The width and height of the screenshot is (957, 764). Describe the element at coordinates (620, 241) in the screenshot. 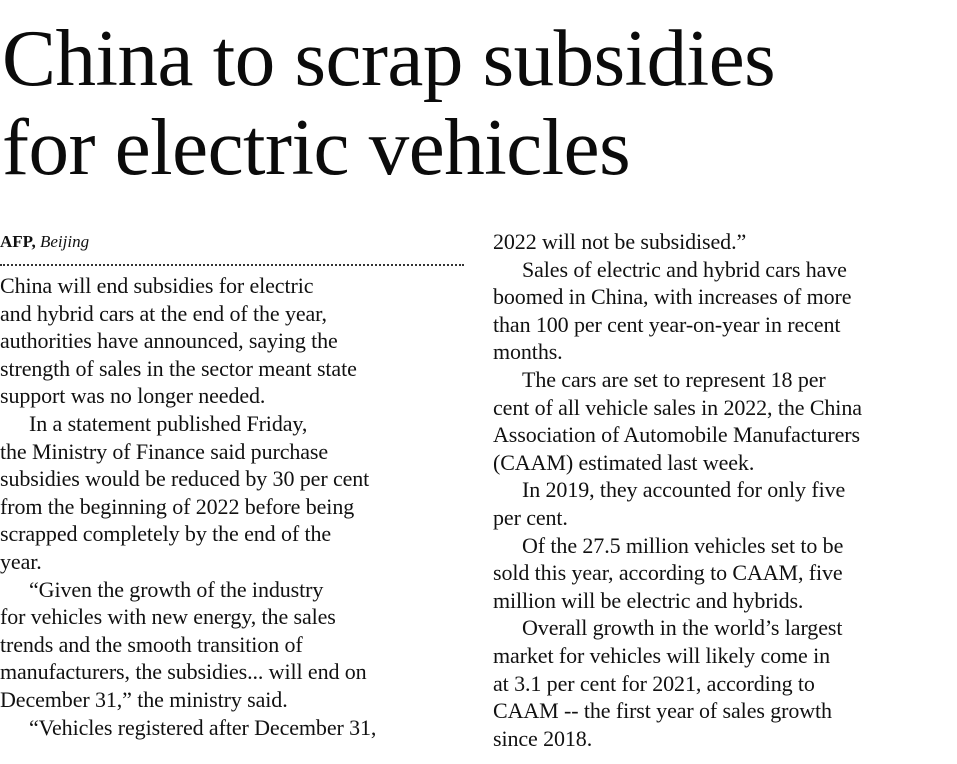

I see `paragraph-line: 2022 will not be subsidised.”` at that location.